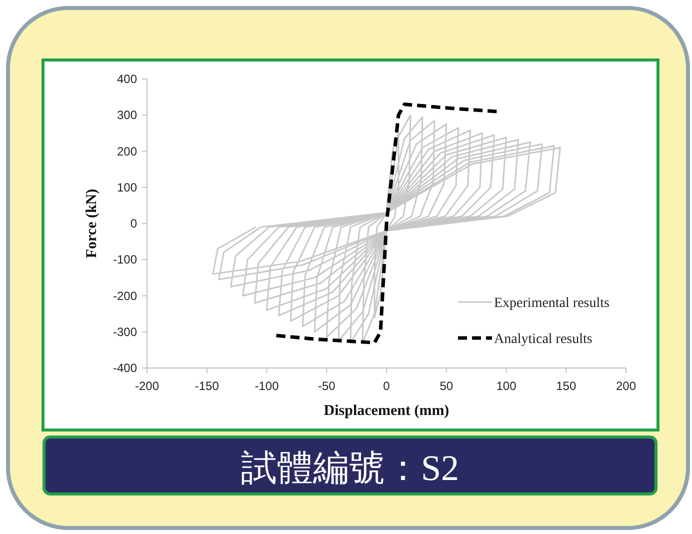  I want to click on x-tick-label: -50, so click(327, 386).